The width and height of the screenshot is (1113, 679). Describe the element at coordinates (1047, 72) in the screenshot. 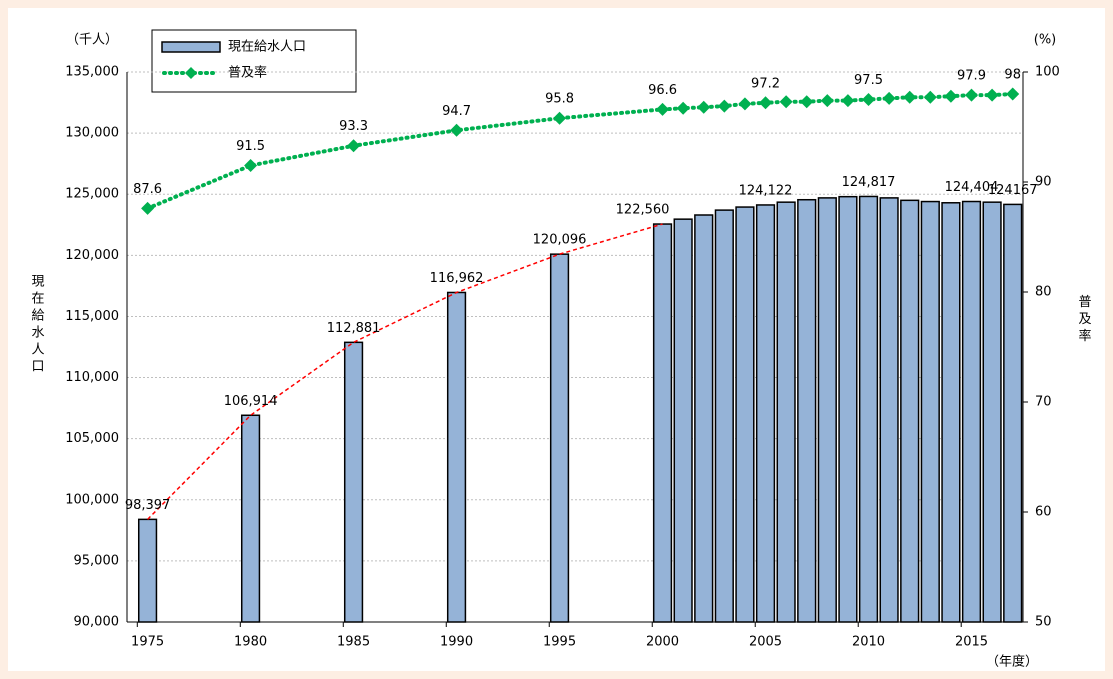

I see `y2-tick-label: 100` at that location.